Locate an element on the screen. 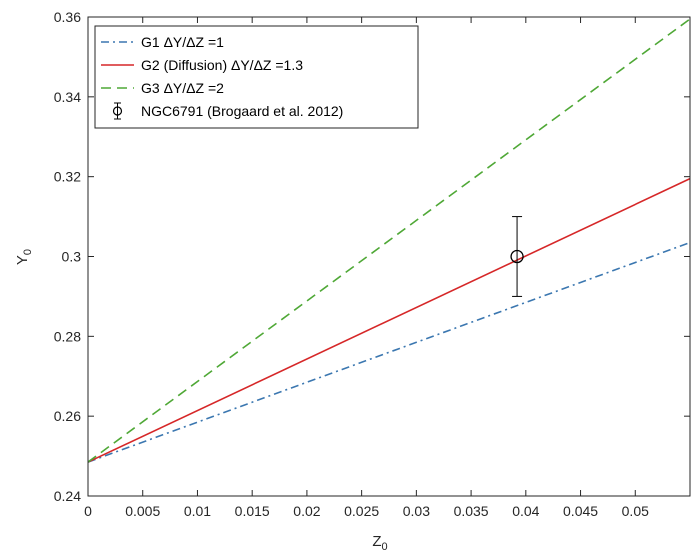  x-axis-title-sub: 0 is located at coordinates (385, 546).